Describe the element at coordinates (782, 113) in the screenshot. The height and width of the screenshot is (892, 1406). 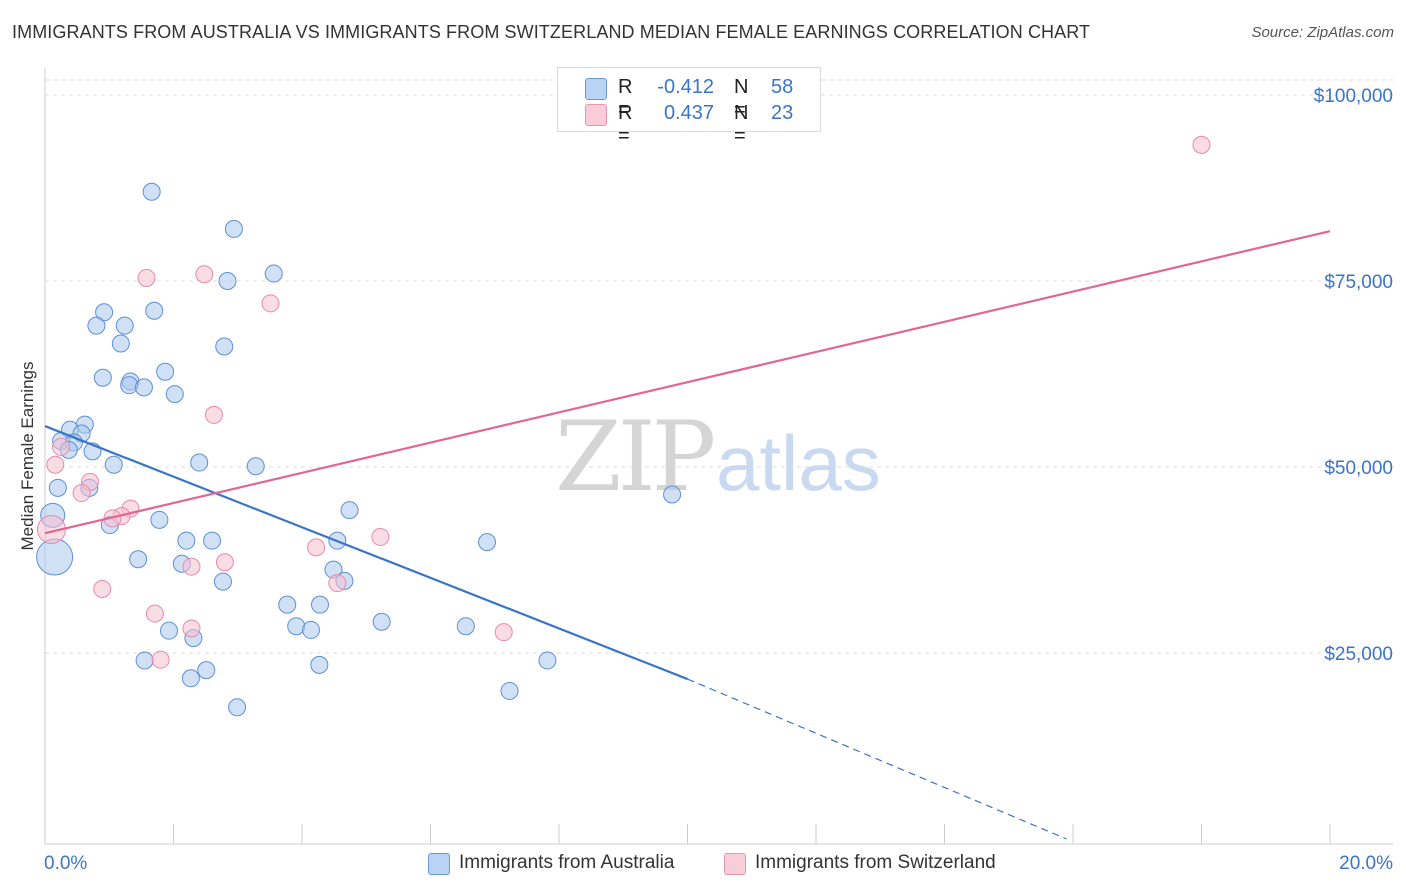
I see `legend-n-value: 23` at that location.